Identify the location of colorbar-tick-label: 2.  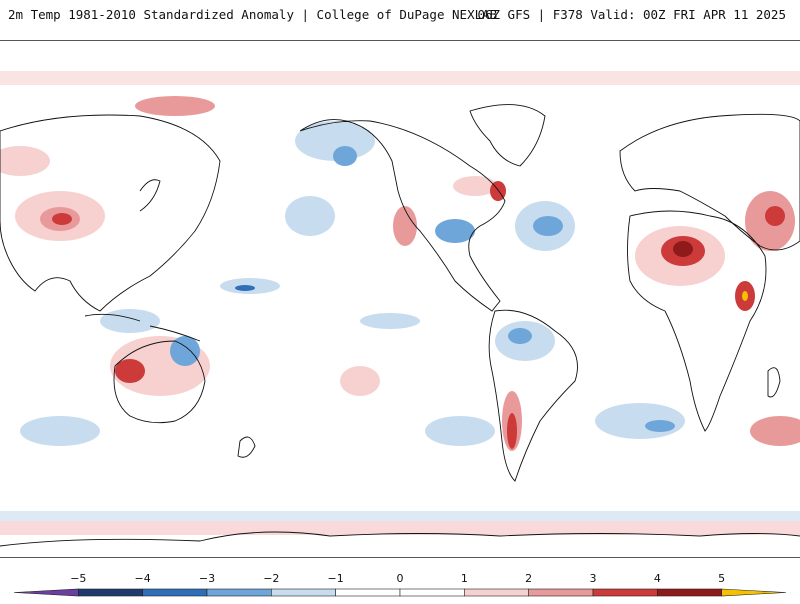
(528, 578).